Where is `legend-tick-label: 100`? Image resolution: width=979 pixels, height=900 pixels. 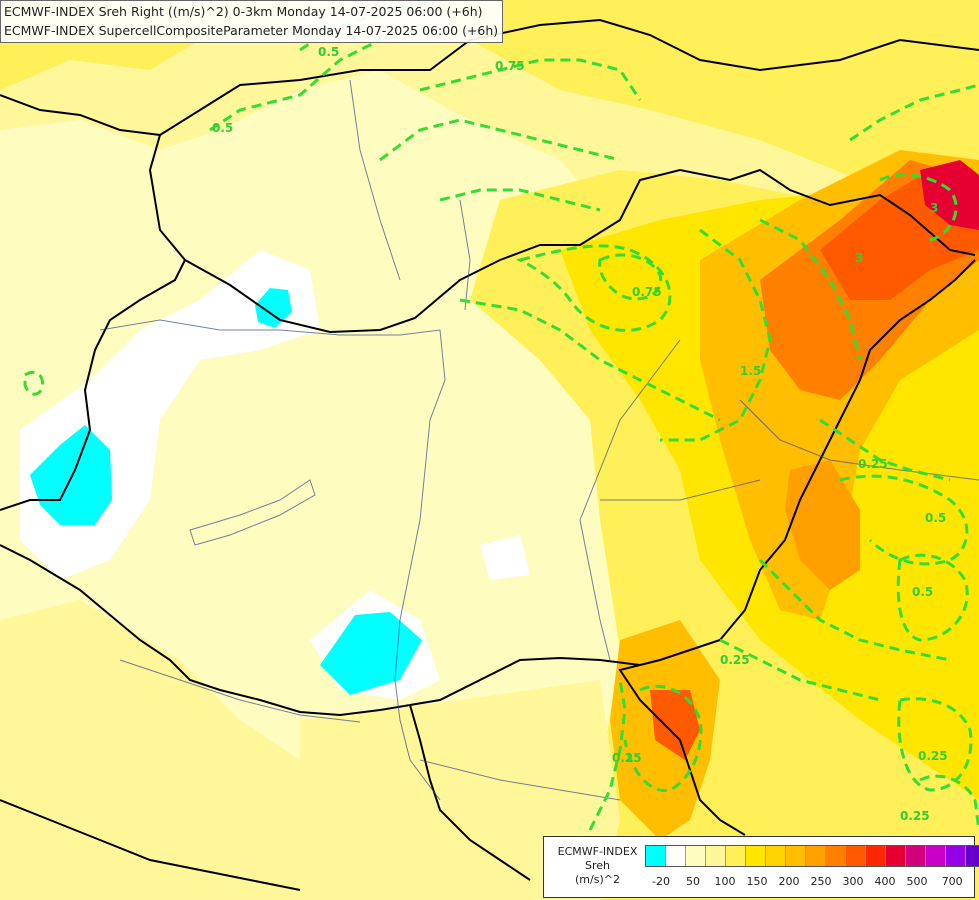 legend-tick-label: 100 is located at coordinates (725, 881).